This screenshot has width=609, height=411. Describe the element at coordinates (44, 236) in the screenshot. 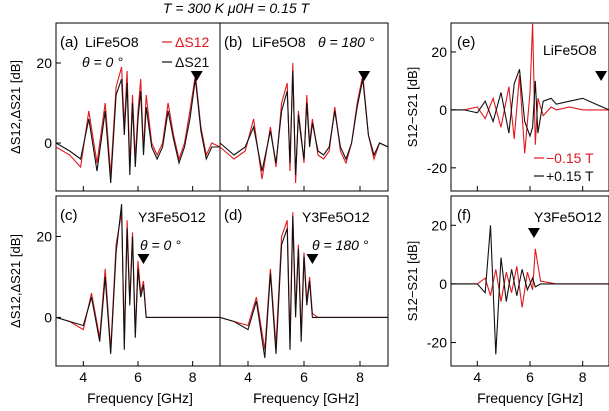

I see `panel-c-ytick-label: 20` at that location.